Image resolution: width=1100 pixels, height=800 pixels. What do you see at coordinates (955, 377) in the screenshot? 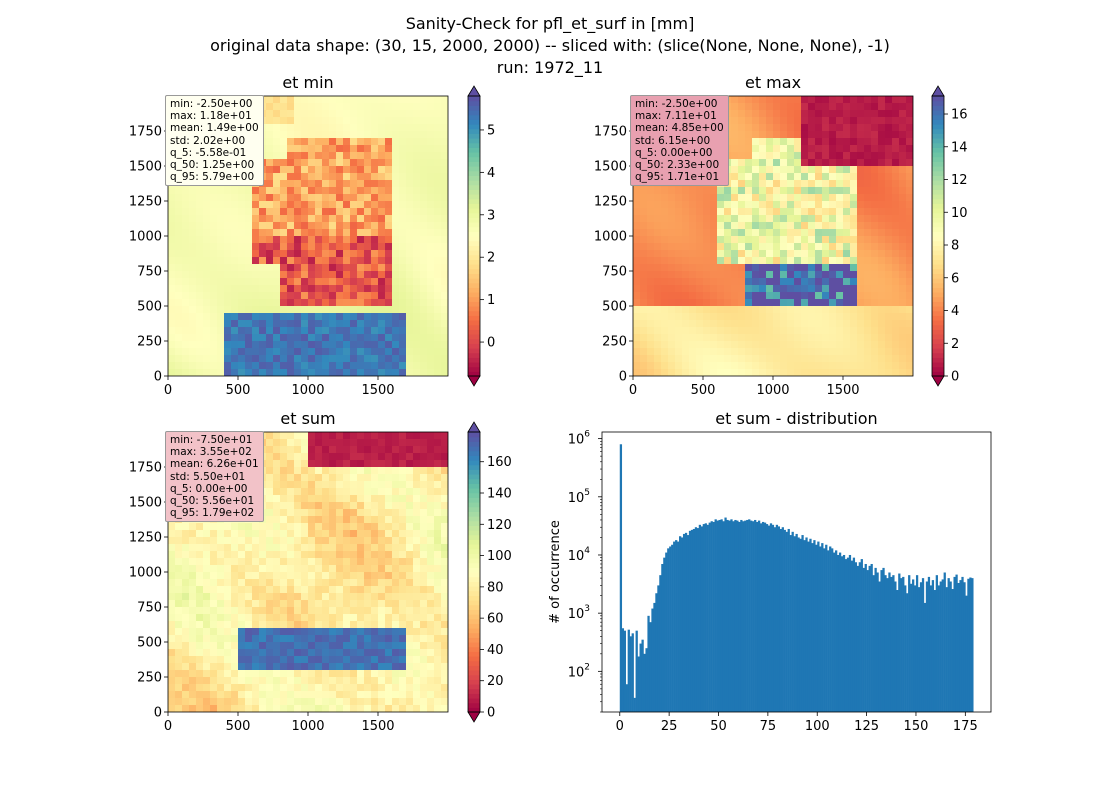
I see `colorbar-tick-label: 0` at bounding box center [955, 377].